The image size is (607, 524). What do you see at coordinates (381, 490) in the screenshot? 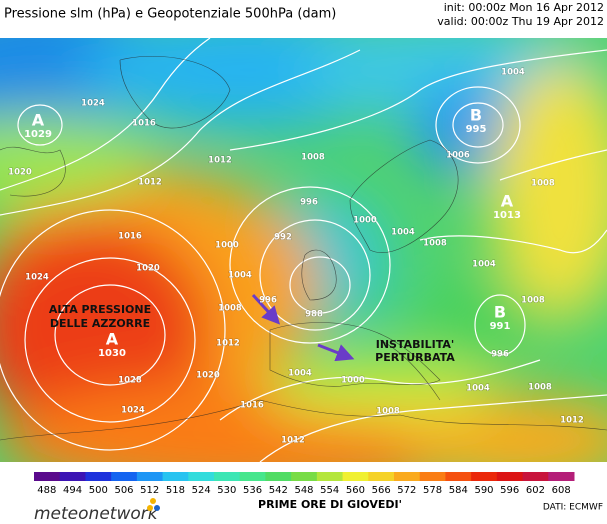
I see `colorbar-label: 566` at bounding box center [381, 490].